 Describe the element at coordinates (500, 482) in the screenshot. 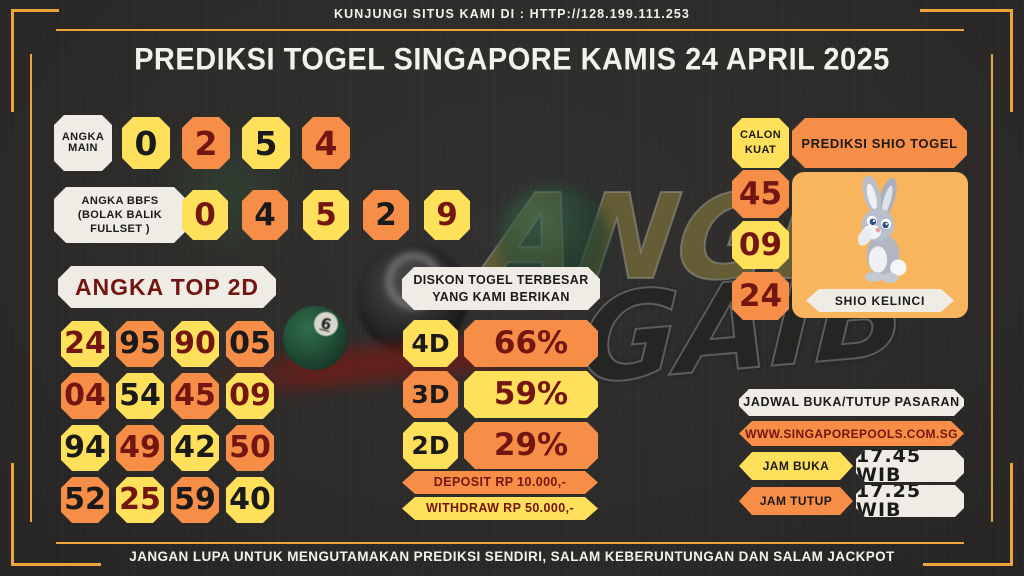

I see `deposit-banner: DEPOSIT RP 10.000,-` at that location.